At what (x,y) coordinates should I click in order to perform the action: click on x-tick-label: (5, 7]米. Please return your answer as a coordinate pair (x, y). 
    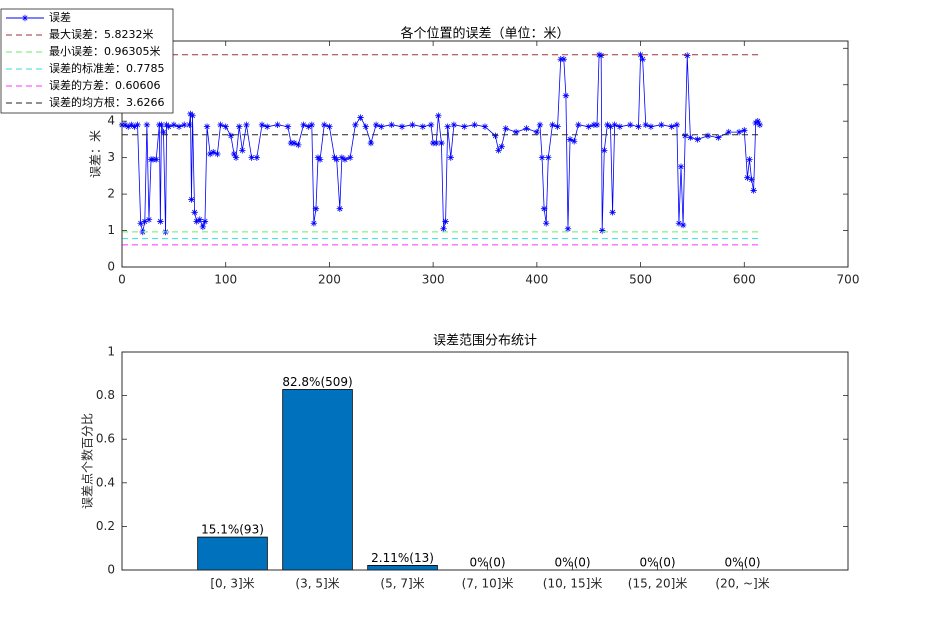
    Looking at the image, I should click on (402, 584).